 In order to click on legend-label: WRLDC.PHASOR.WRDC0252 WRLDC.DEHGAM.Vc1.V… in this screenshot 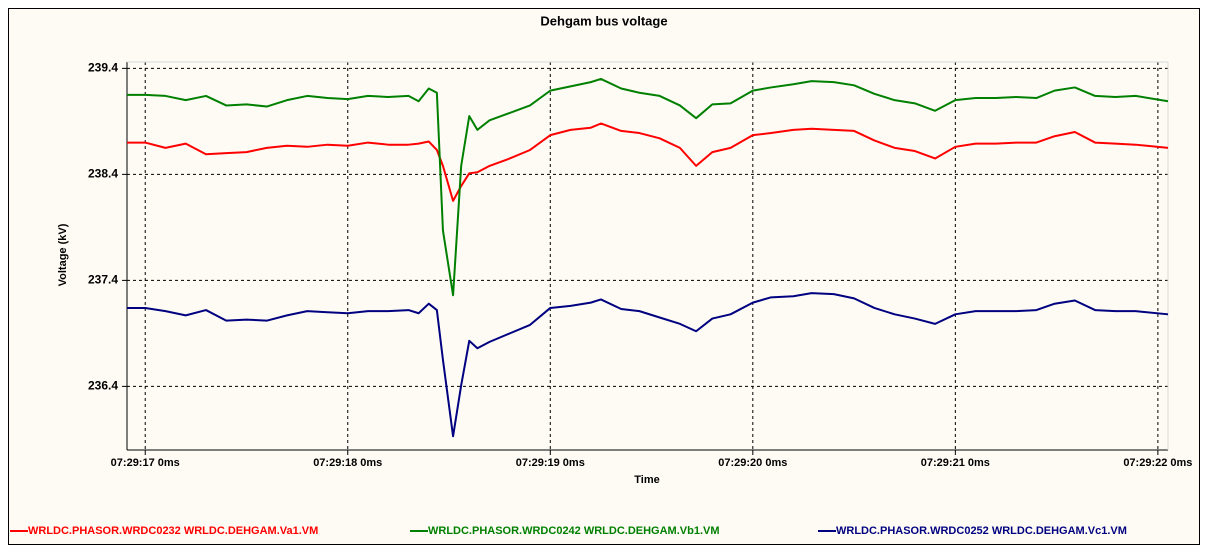, I will do `click(981, 531)`.